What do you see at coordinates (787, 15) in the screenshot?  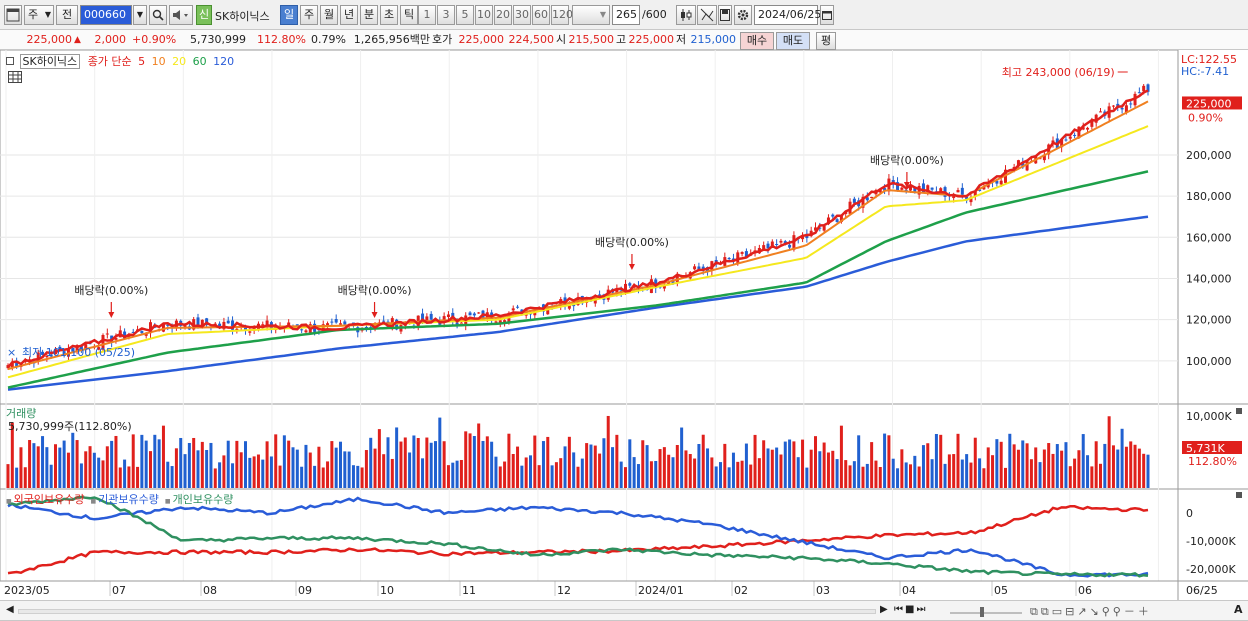 I see `date-input: 2024/06/25` at bounding box center [787, 15].